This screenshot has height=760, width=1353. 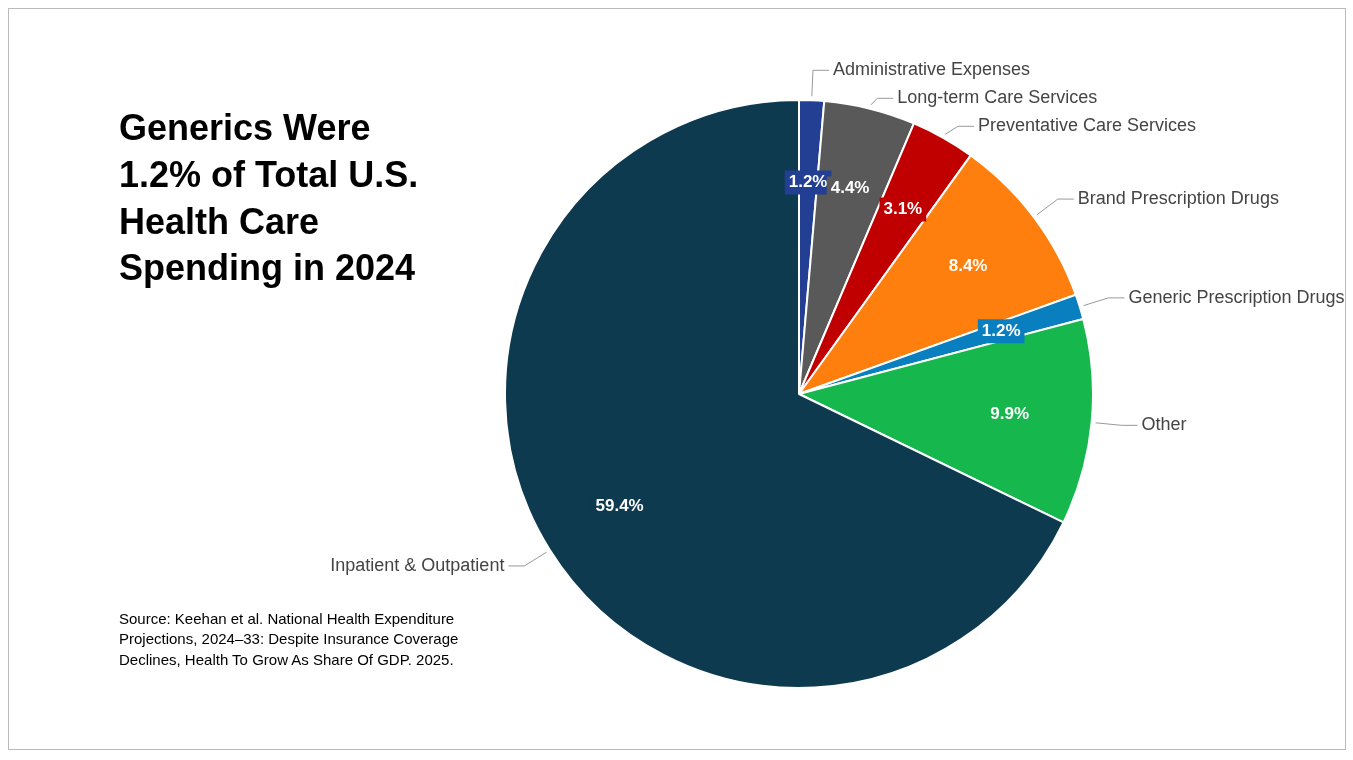 What do you see at coordinates (903, 209) in the screenshot?
I see `data-label: 3.1%` at bounding box center [903, 209].